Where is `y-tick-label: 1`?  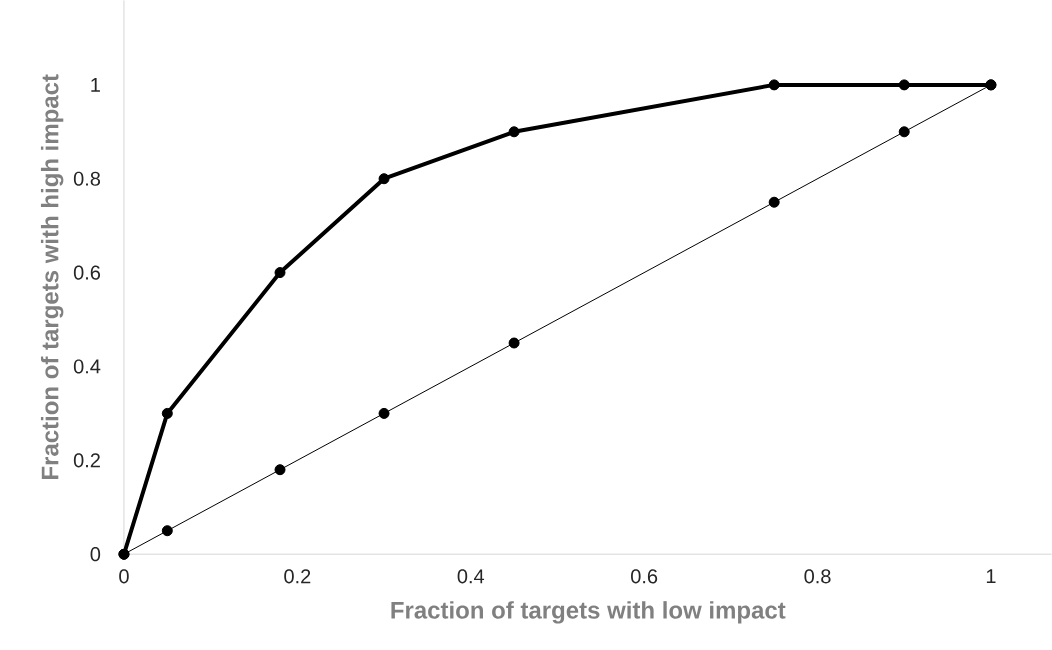
y-tick-label: 1 is located at coordinates (95, 84).